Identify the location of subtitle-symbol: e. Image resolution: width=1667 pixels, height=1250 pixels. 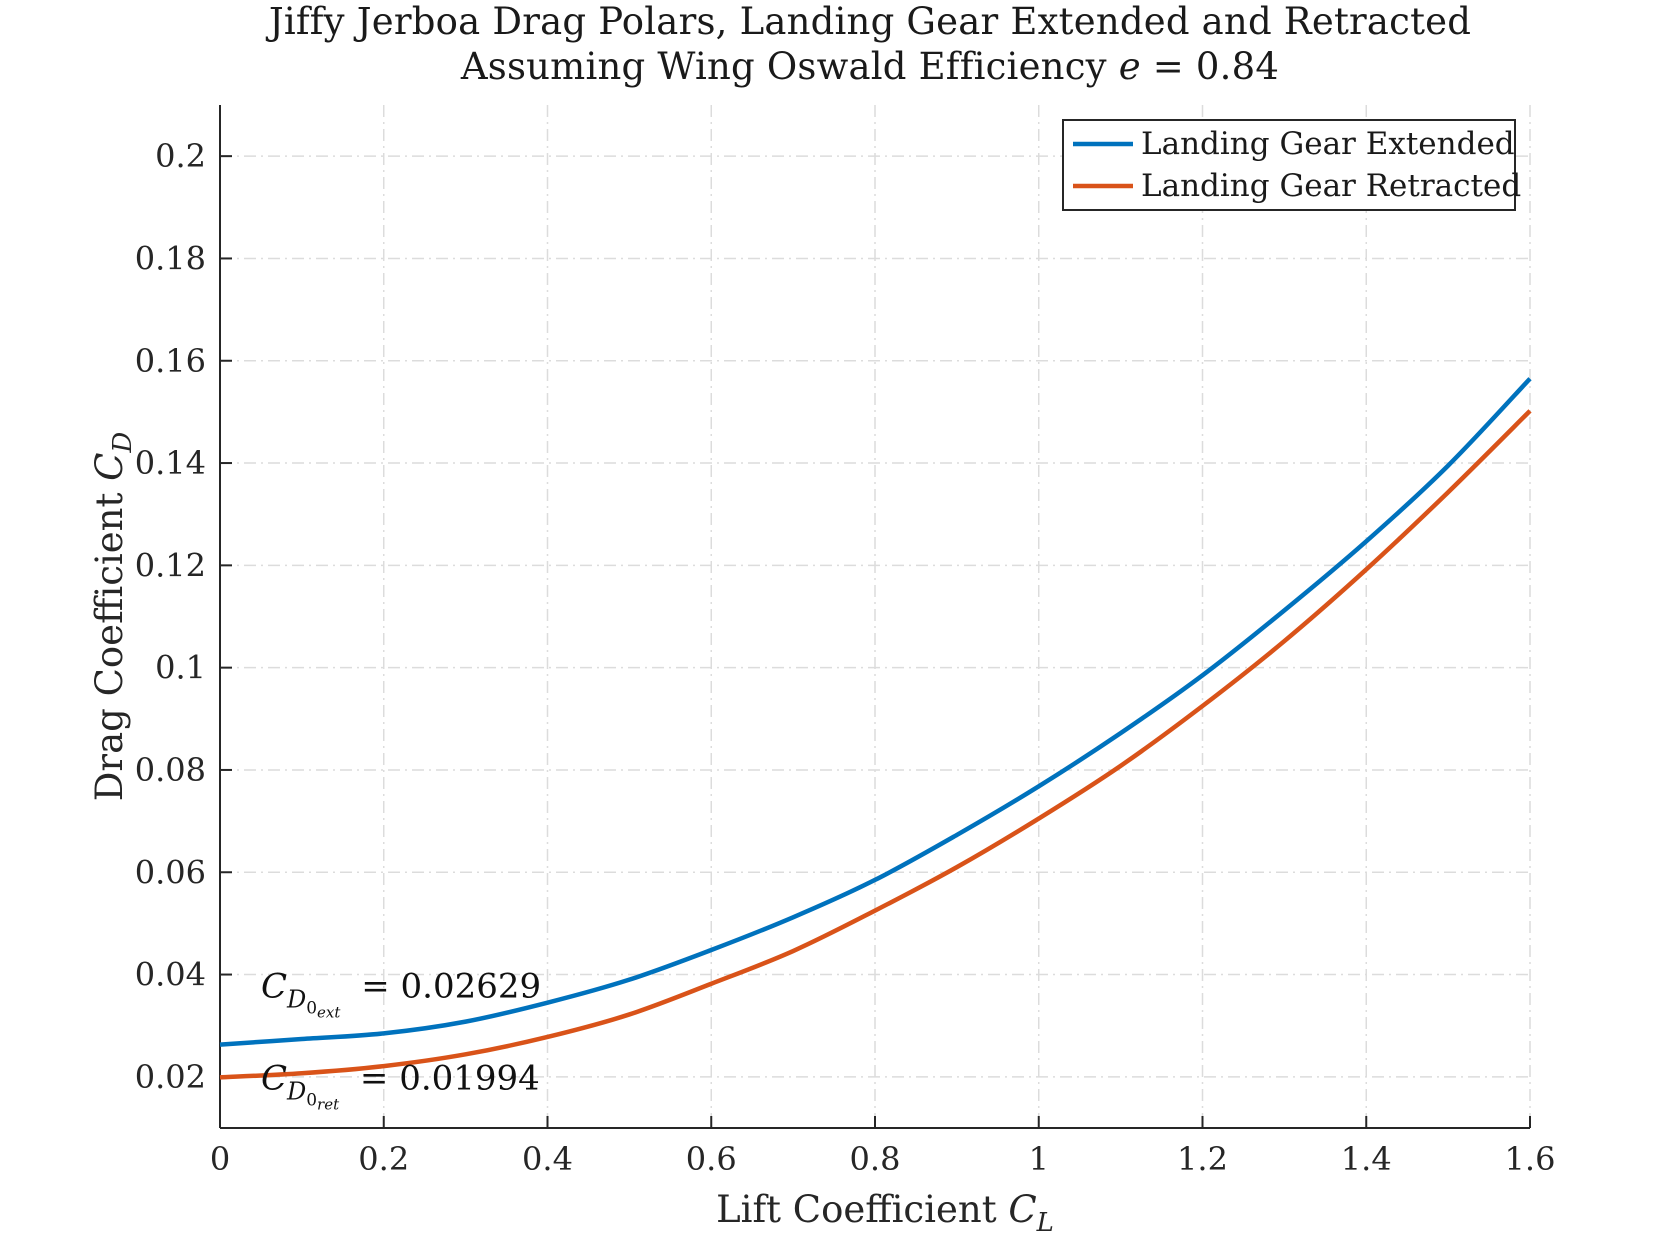
(1129, 66).